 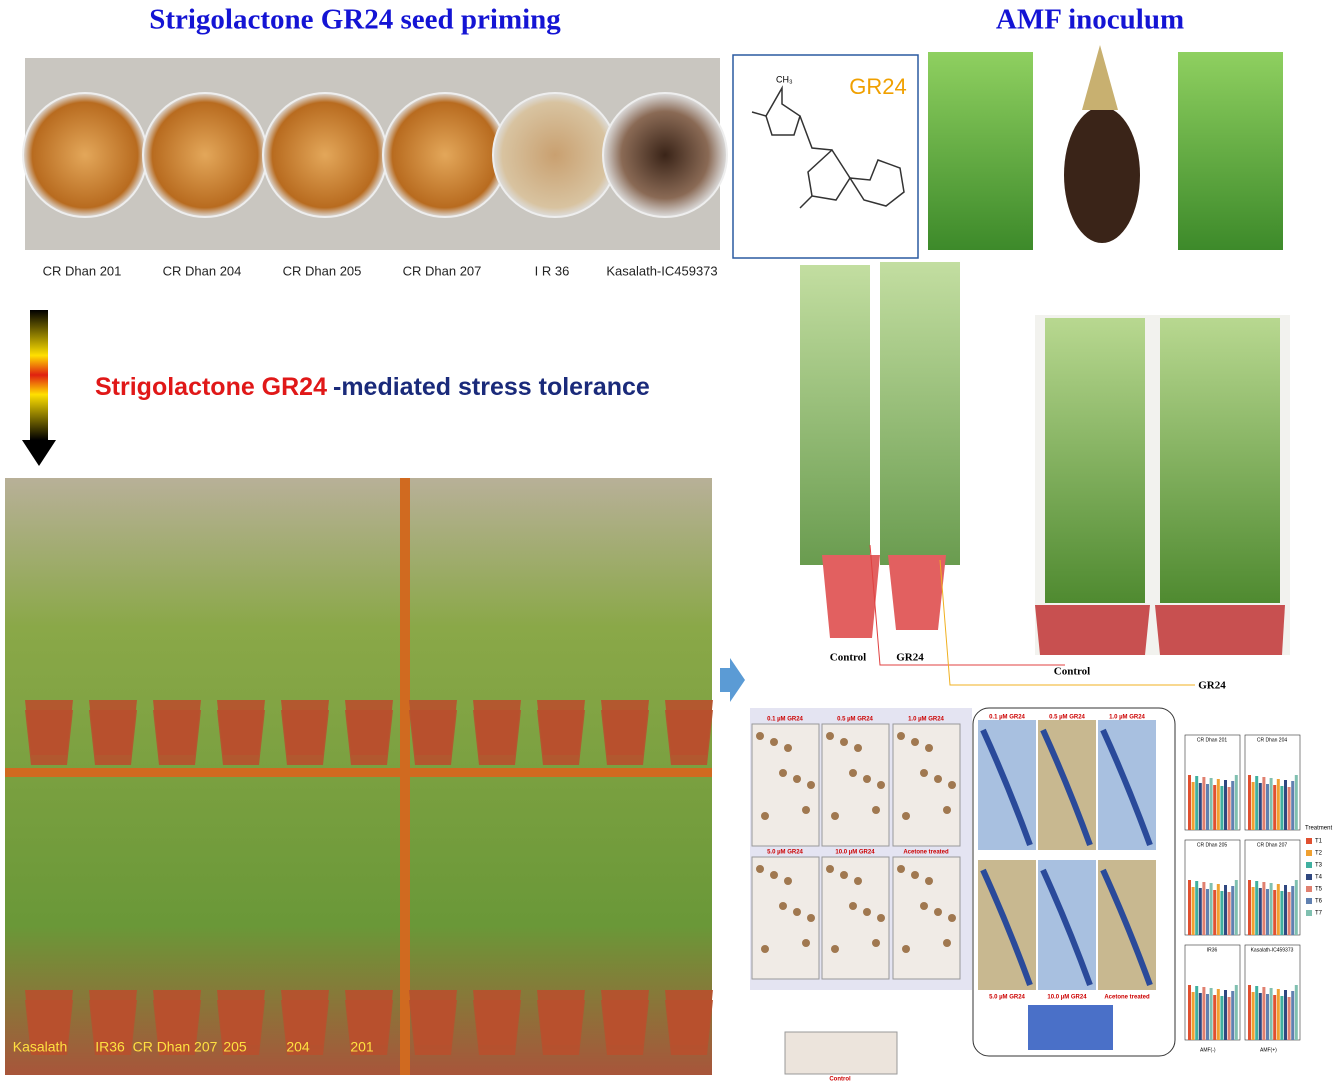 I want to click on seed-label: CR Dhan 205, so click(x=322, y=270).